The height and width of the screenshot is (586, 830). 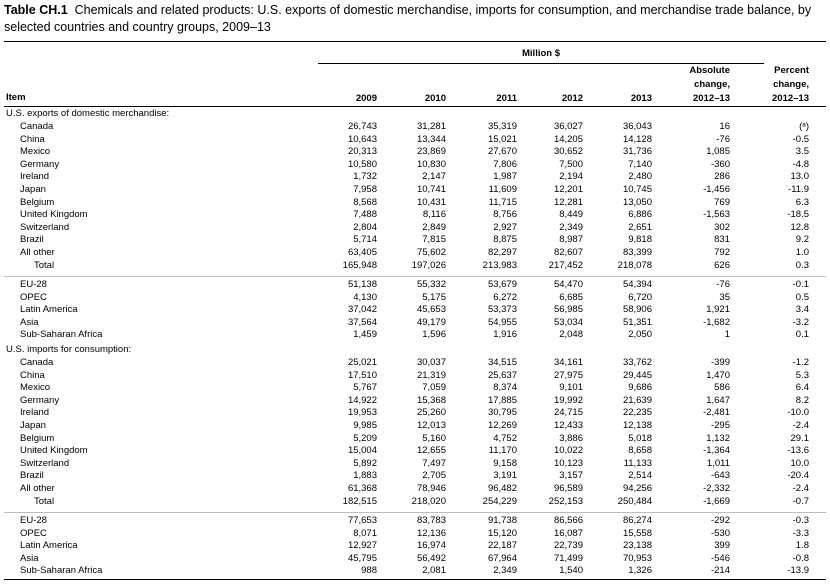 I want to click on table-cell: 71,499, so click(x=568, y=558).